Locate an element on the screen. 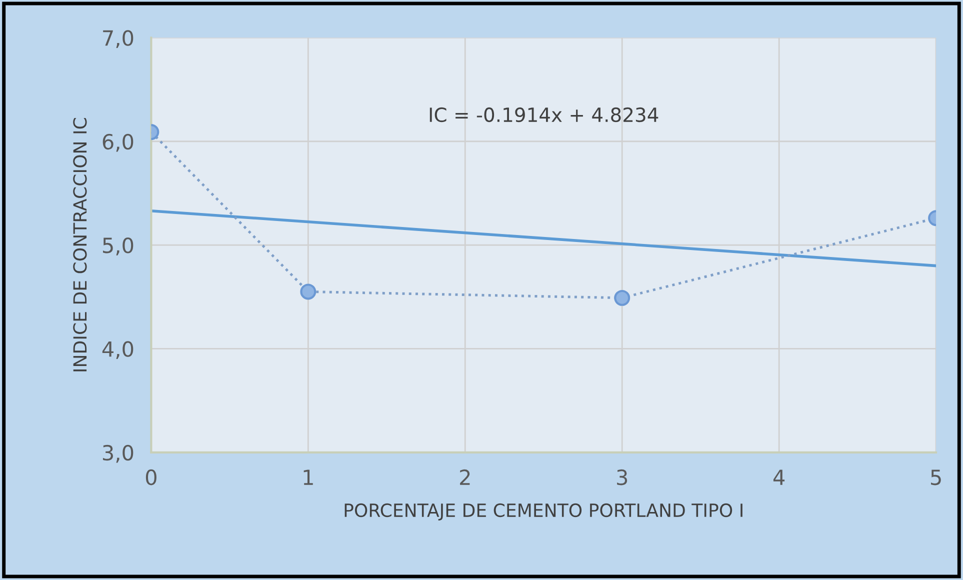  y-tick-label: 7,0 is located at coordinates (118, 39).